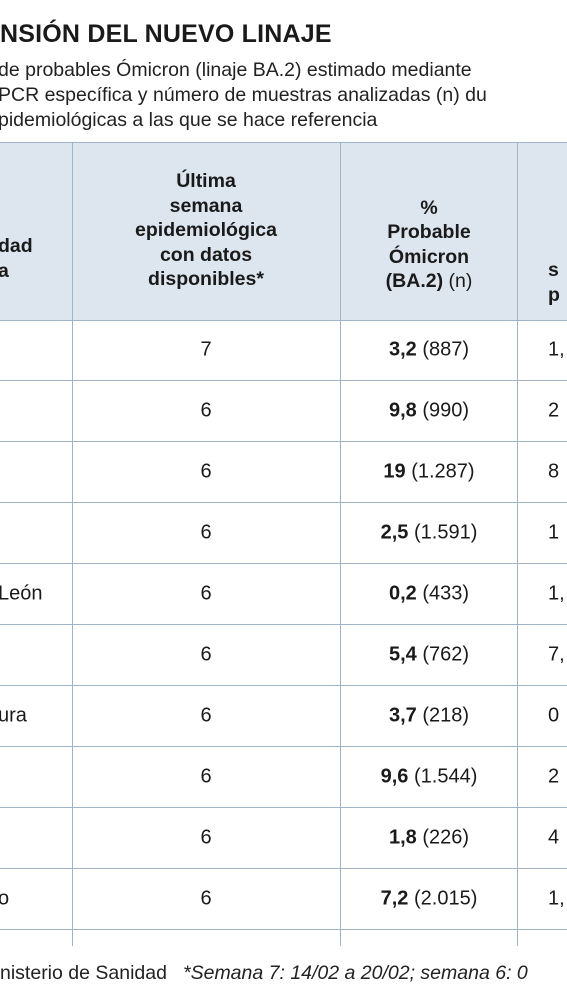  Describe the element at coordinates (394, 898) in the screenshot. I see `cell-percent-value: 7,2` at that location.